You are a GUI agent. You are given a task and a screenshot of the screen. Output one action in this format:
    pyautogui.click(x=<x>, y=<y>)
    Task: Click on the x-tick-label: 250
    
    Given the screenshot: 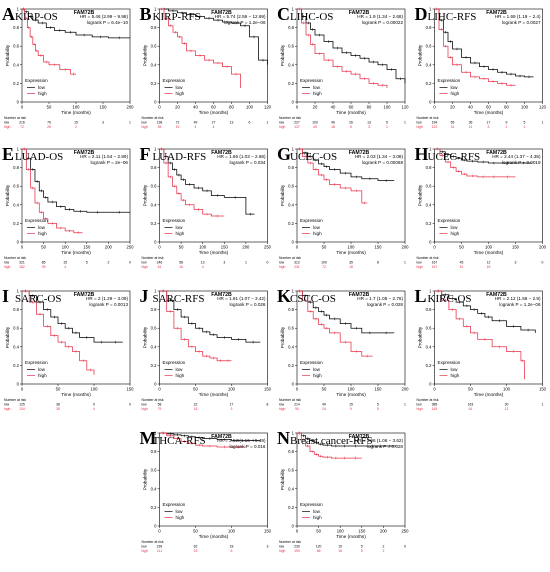 What is the action you would take?
    pyautogui.click(x=406, y=531)
    